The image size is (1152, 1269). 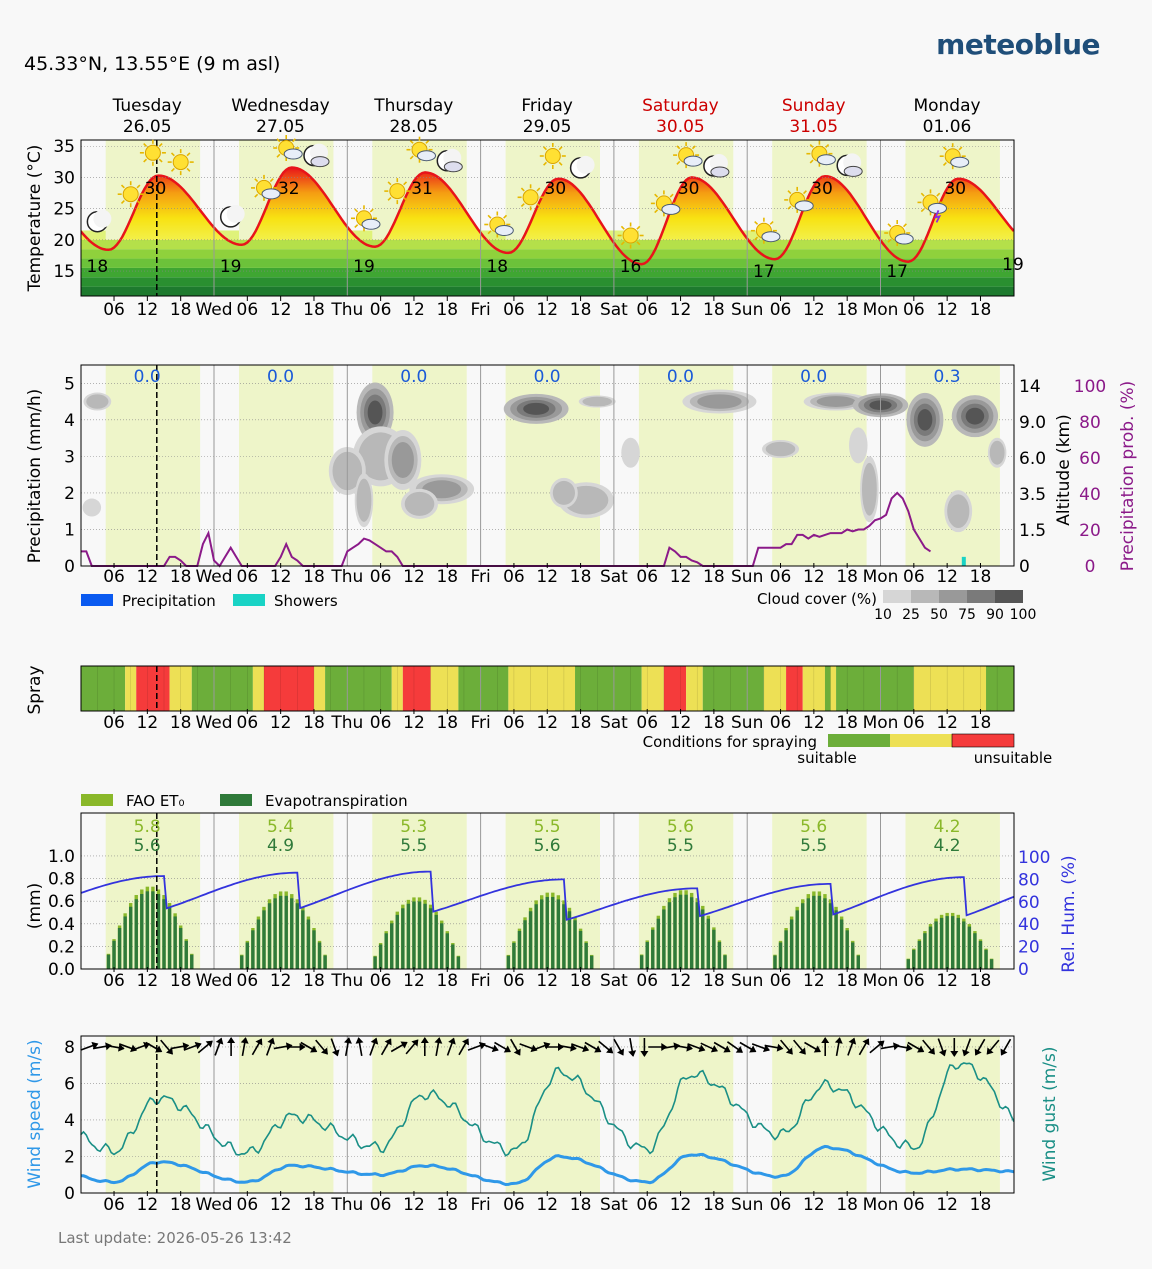 What do you see at coordinates (932, 206) in the screenshot?
I see `thunder-icon` at bounding box center [932, 206].